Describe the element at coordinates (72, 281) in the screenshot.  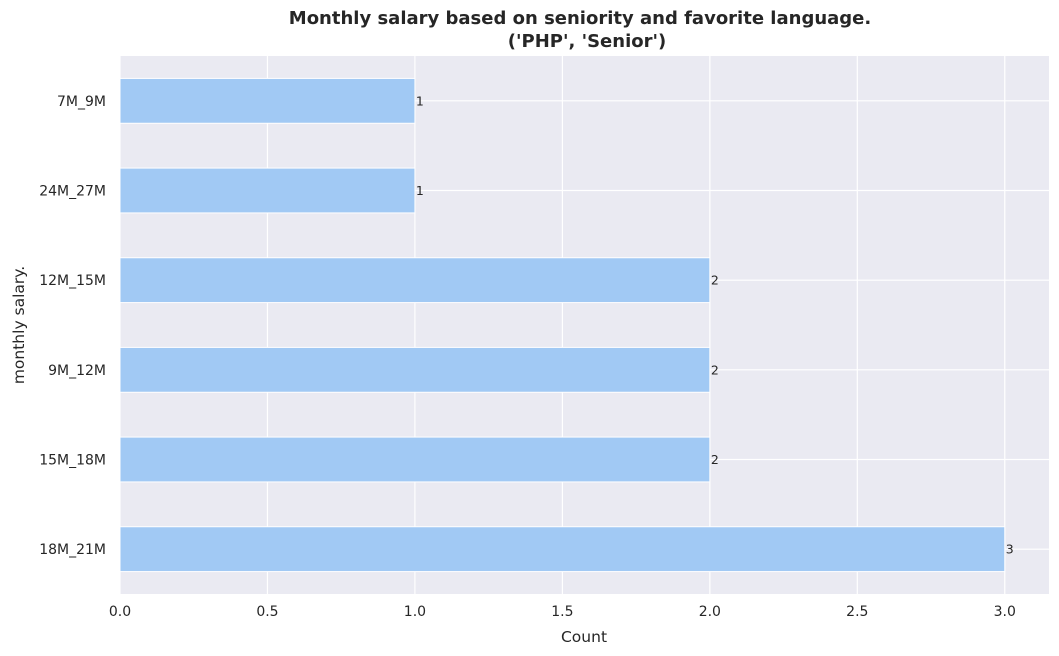
I see `y-tick-label: 12M_15M` at that location.